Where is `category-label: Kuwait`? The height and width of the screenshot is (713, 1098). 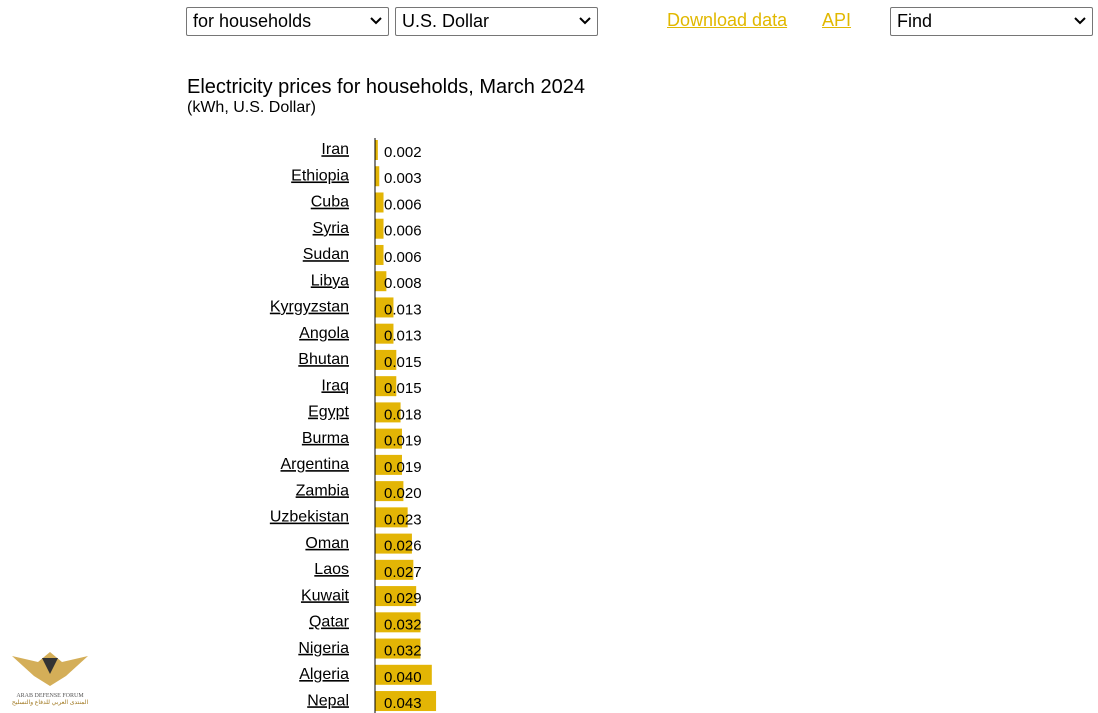
category-label: Kuwait is located at coordinates (325, 595).